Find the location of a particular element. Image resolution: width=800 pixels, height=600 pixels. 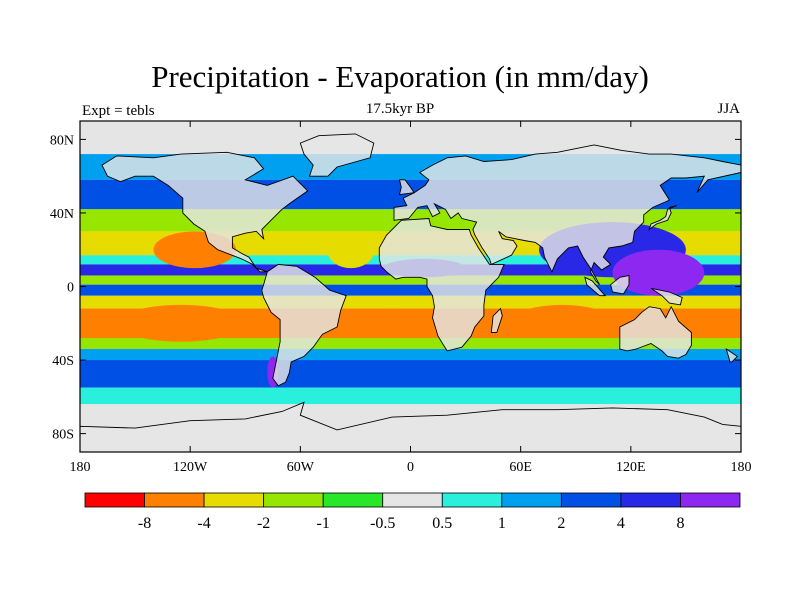

coastline-south-america is located at coordinates (304, 325).